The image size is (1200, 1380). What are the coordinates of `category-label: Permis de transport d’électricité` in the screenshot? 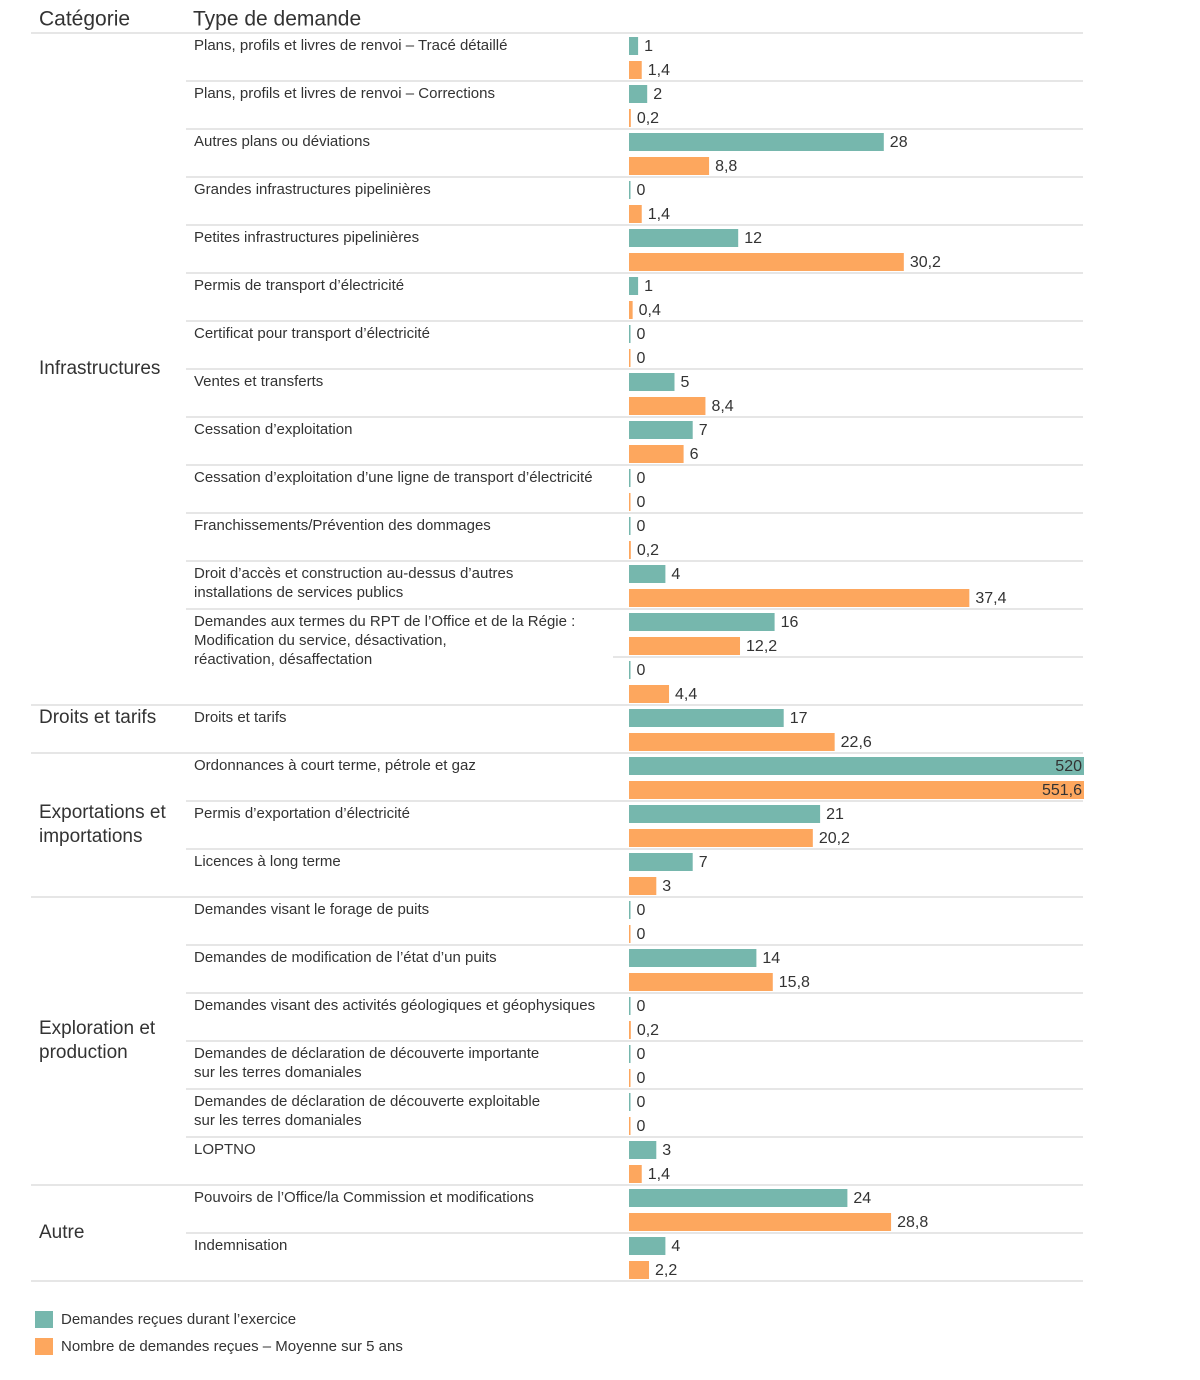 It's located at (299, 285).